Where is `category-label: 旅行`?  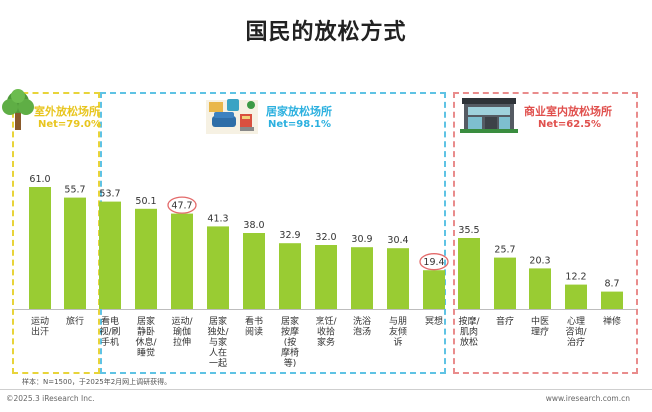 category-label: 旅行 is located at coordinates (75, 321).